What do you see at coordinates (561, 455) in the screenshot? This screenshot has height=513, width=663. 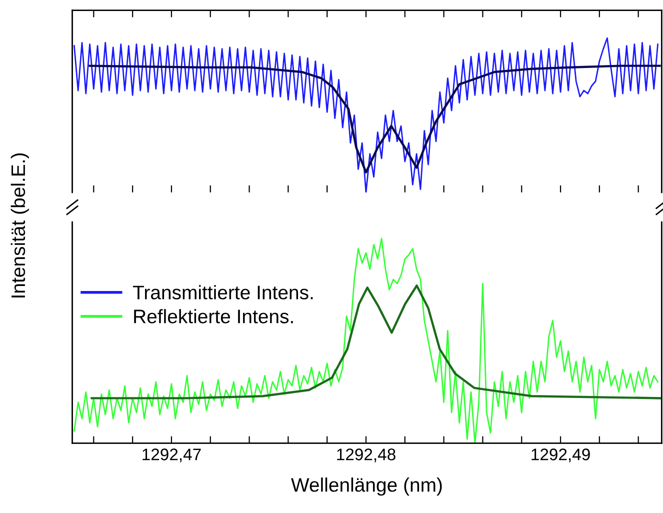 I see `x-tick-label: 1292,49` at bounding box center [561, 455].